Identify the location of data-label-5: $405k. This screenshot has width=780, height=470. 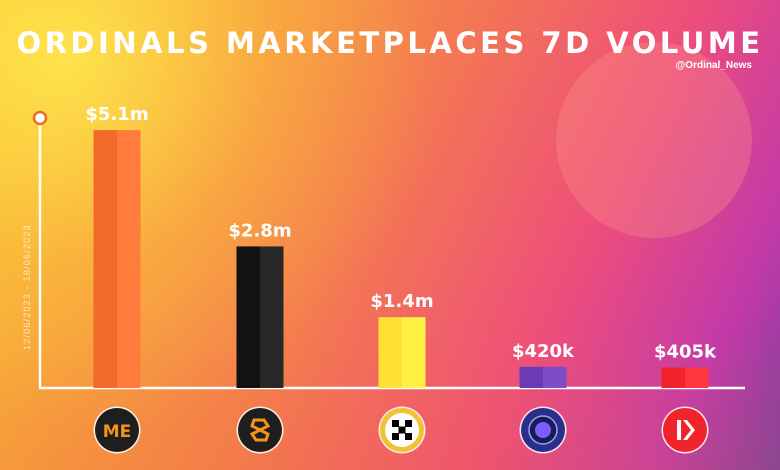
(685, 352).